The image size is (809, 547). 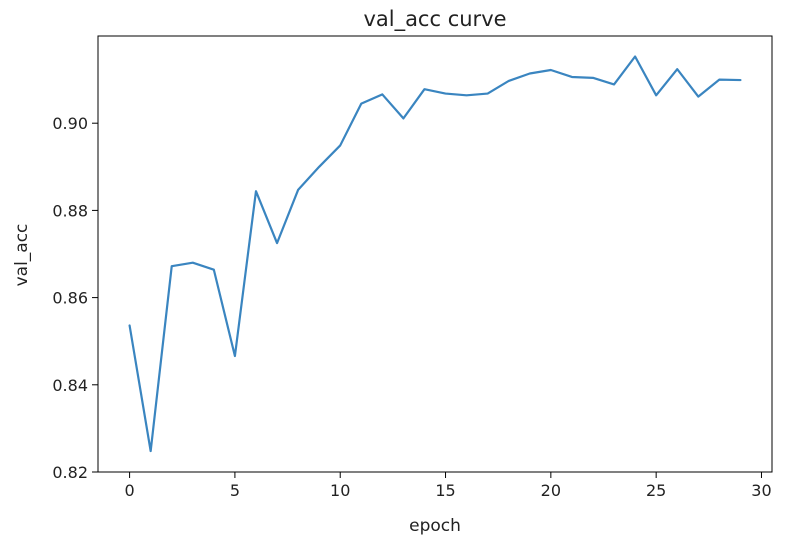 I want to click on y-tick-label-1: 0.84, so click(x=70, y=385).